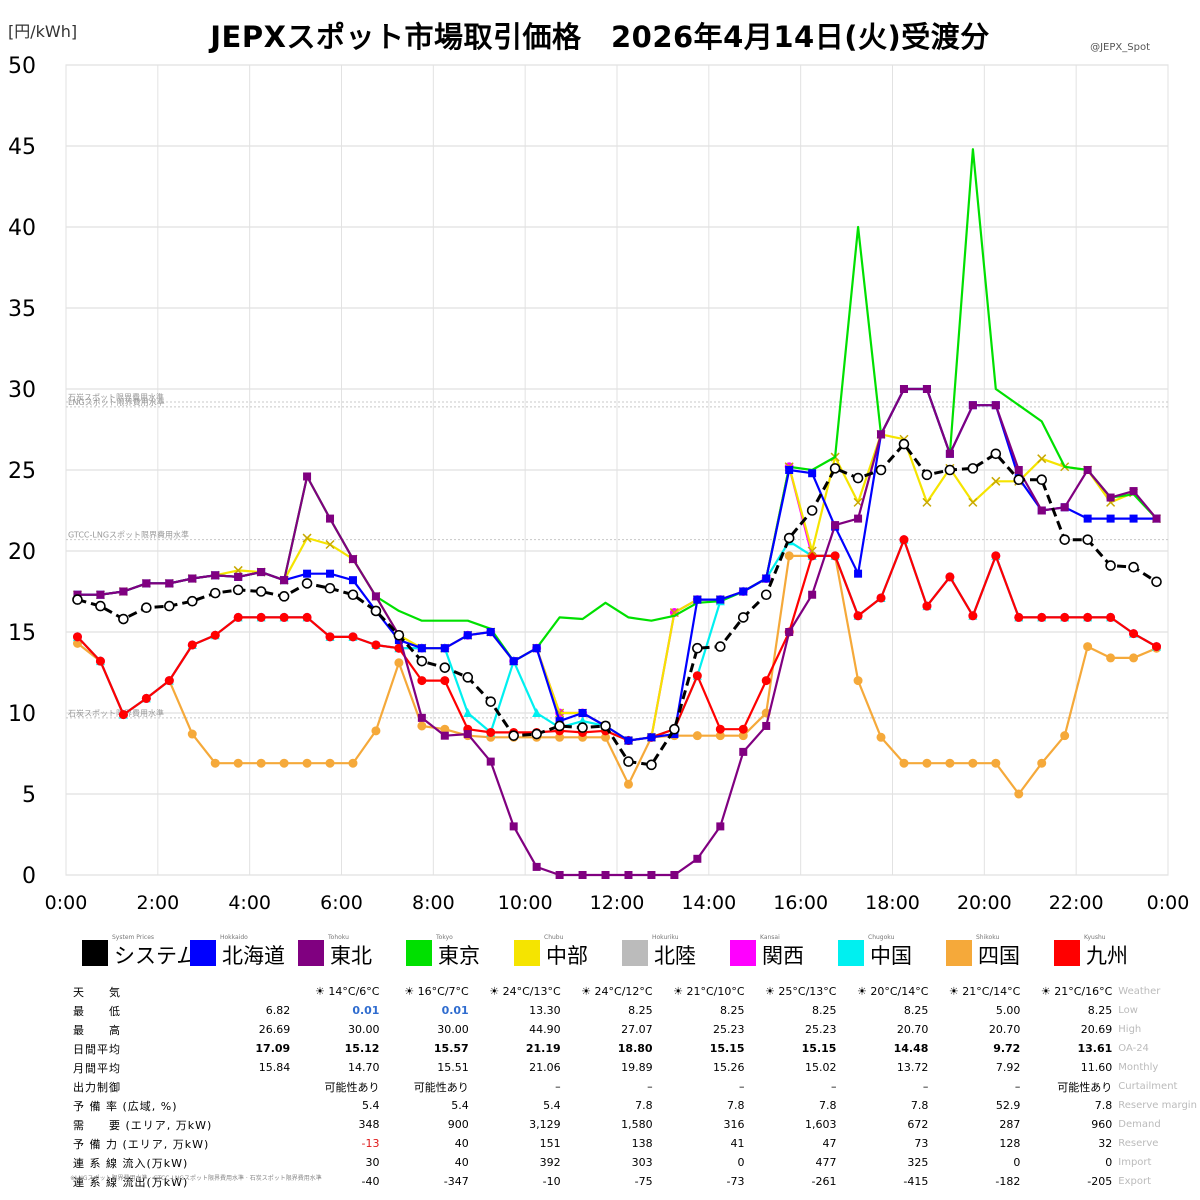  I want to click on value-cell: 可能性あり, so click(441, 1087).